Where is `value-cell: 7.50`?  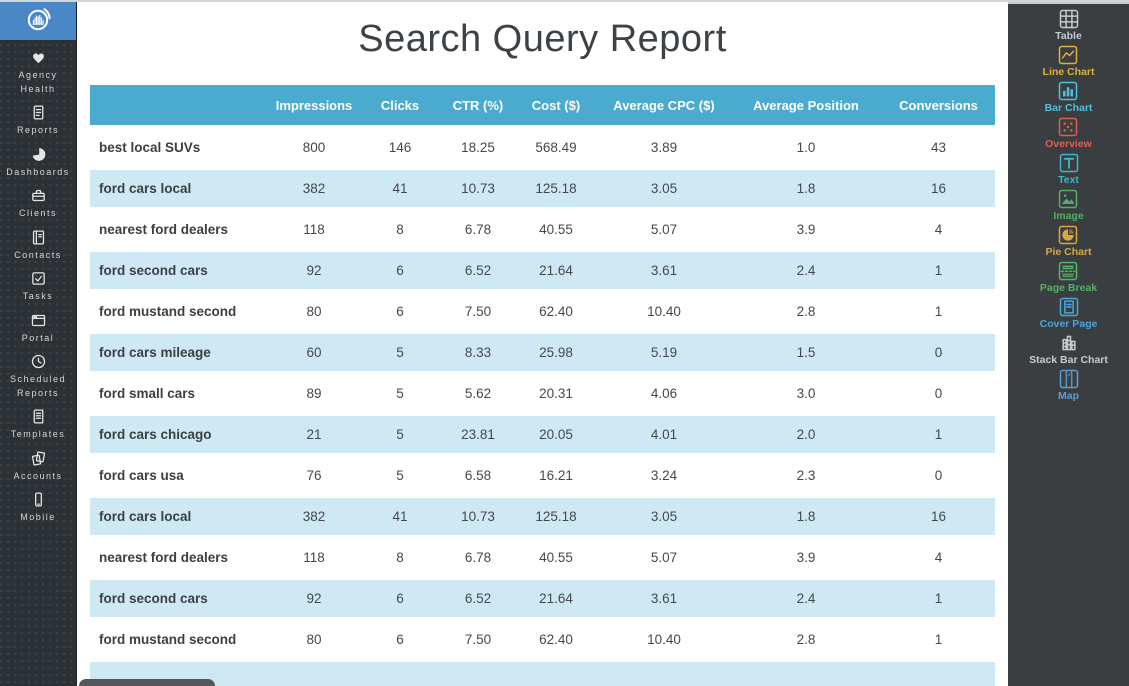 value-cell: 7.50 is located at coordinates (478, 639).